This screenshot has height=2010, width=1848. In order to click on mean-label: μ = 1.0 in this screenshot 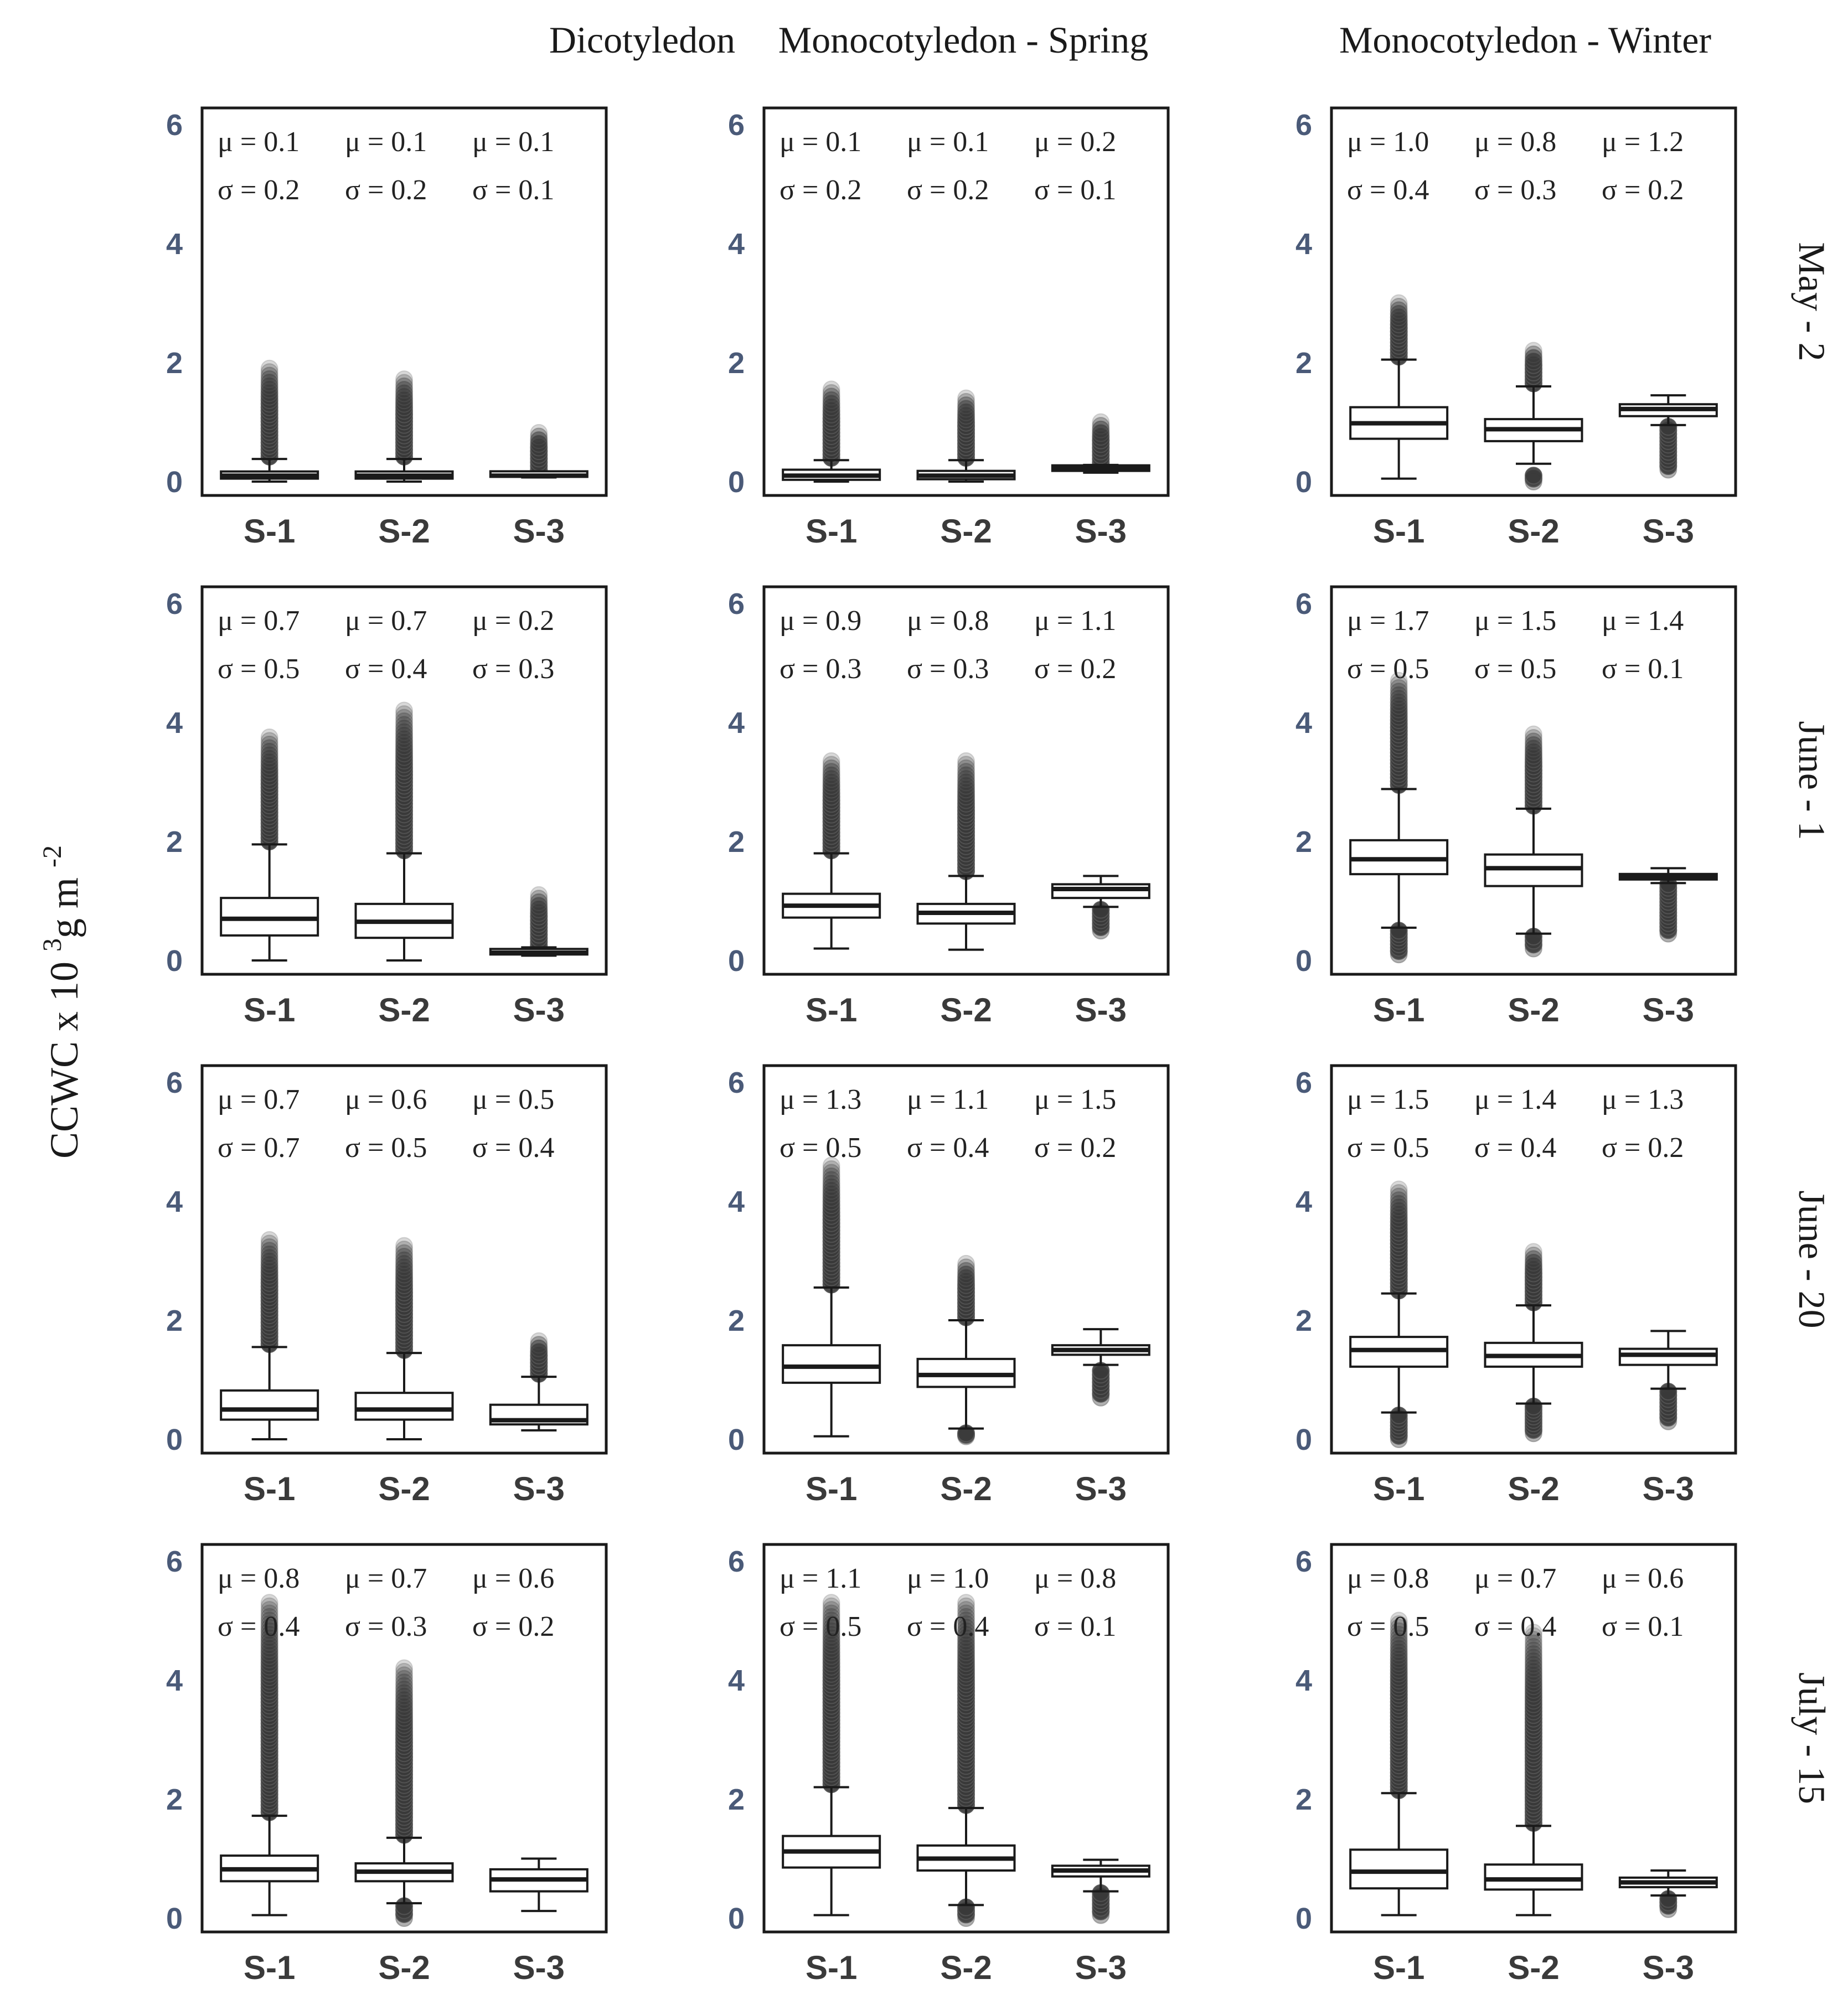, I will do `click(1388, 142)`.